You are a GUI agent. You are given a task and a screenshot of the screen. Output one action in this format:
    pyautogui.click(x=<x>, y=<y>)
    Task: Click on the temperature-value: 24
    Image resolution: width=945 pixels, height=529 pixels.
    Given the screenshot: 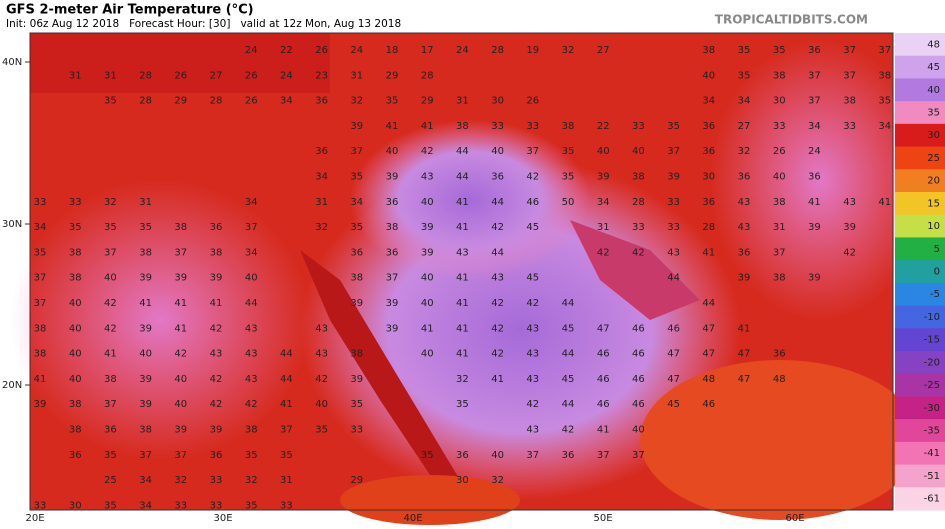 What is the action you would take?
    pyautogui.click(x=462, y=50)
    